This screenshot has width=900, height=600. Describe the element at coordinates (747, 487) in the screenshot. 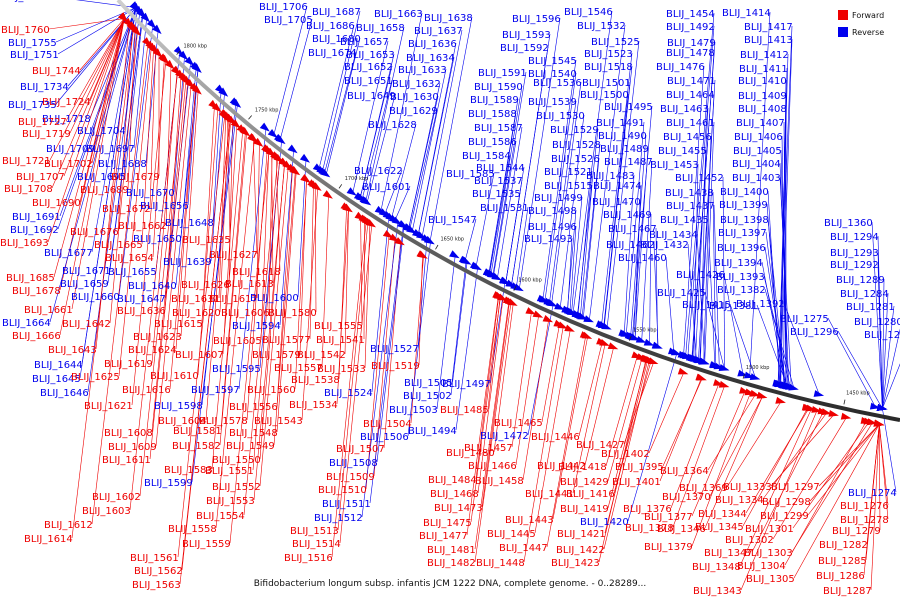

I see `gene-label: BLIJ_1333` at that location.